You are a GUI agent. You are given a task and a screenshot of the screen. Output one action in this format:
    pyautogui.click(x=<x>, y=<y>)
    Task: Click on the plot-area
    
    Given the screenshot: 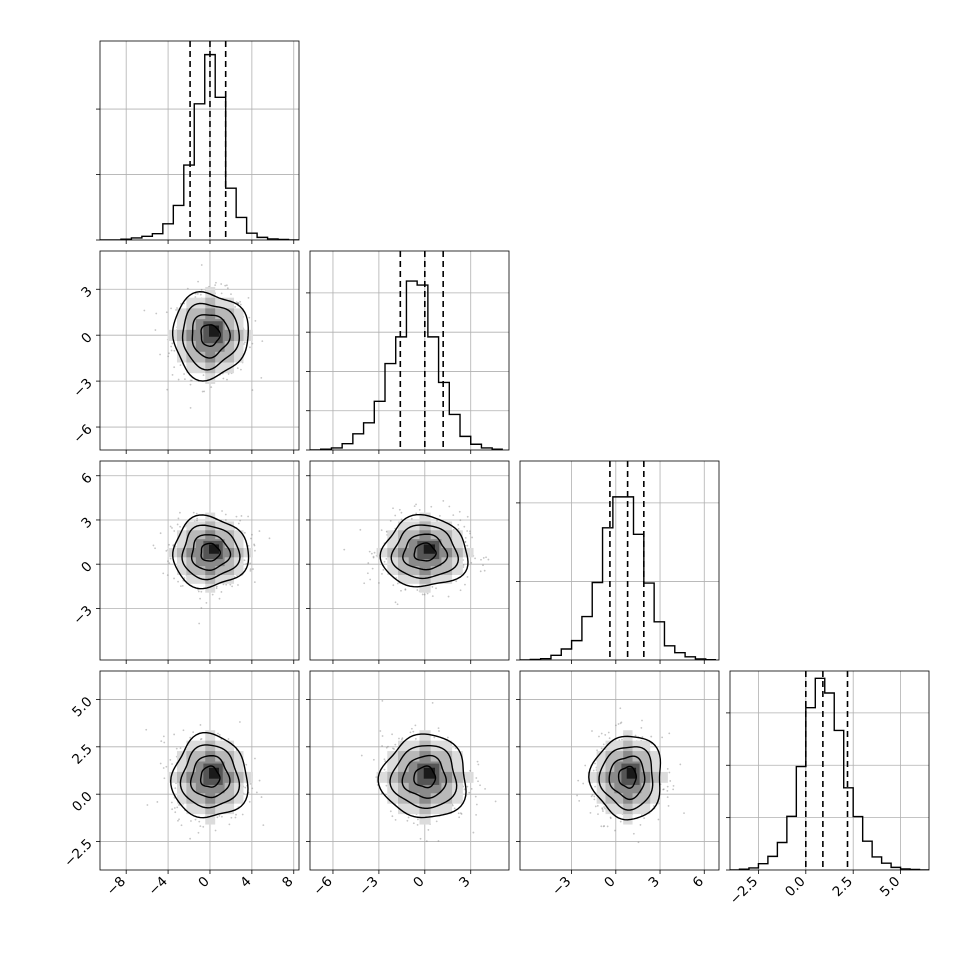 What is the action you would take?
    pyautogui.click(x=409, y=770)
    